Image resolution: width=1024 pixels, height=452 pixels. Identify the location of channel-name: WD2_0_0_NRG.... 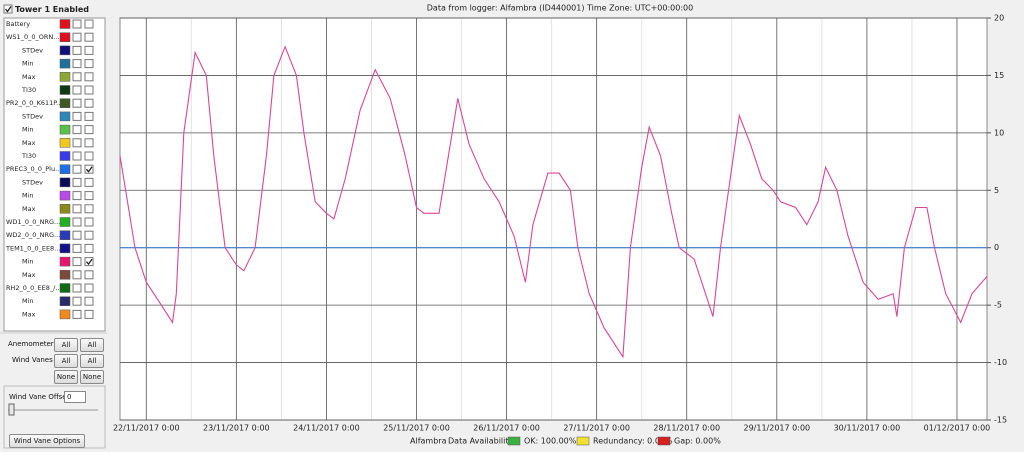
(33, 235).